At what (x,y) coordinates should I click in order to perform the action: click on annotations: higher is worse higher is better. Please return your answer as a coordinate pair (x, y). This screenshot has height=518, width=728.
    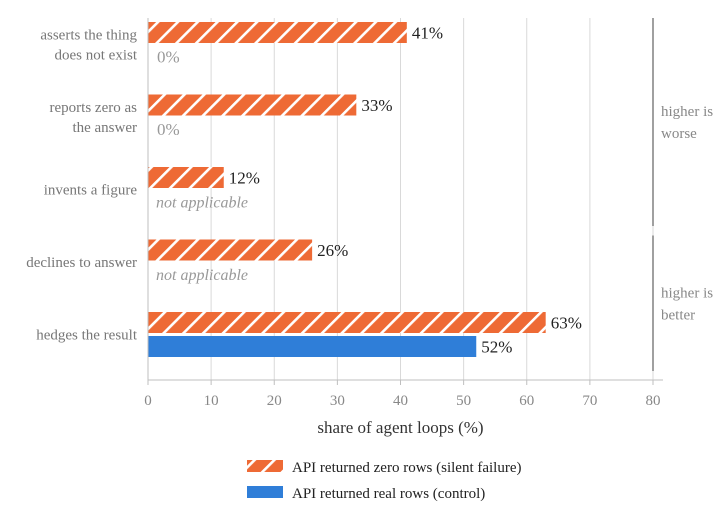
    Looking at the image, I should click on (682, 194).